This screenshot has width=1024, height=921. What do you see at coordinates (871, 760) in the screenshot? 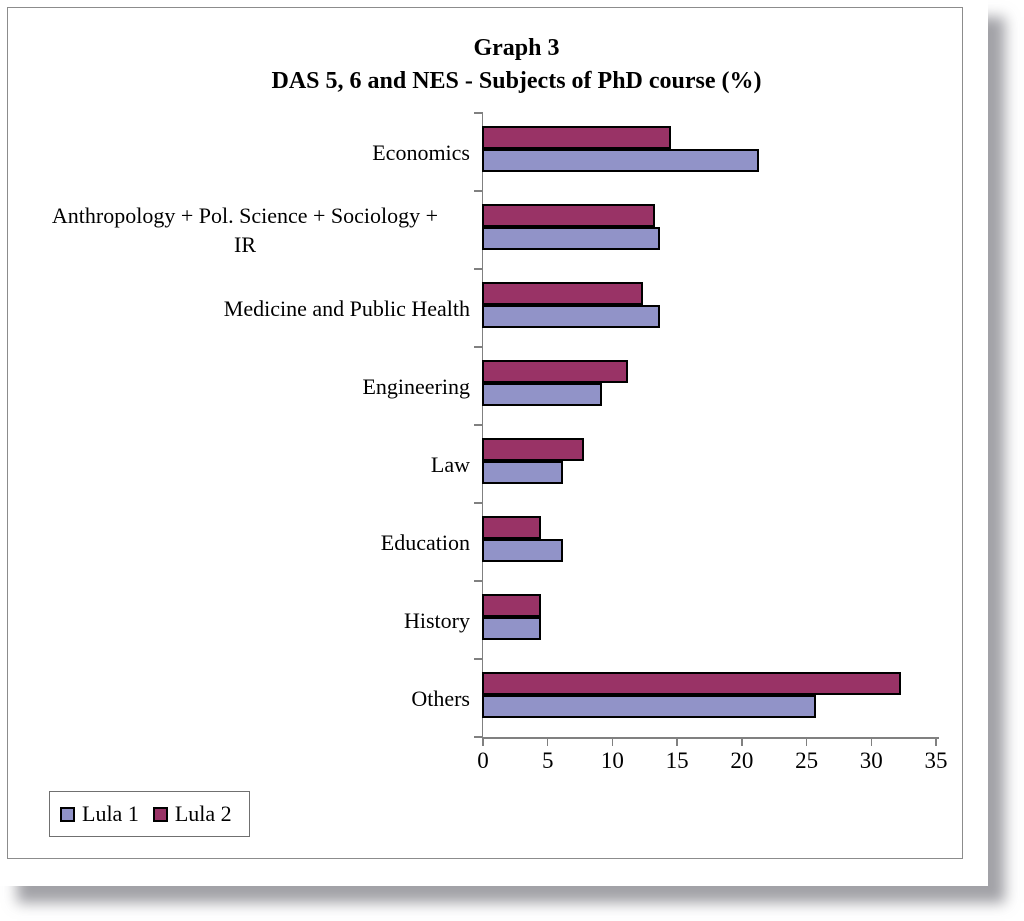
I see `x-tick-label: 30` at bounding box center [871, 760].